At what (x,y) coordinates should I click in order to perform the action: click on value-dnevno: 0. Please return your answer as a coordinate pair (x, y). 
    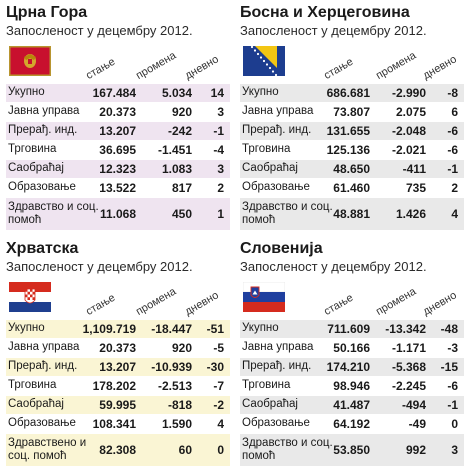
    Looking at the image, I should click on (454, 424).